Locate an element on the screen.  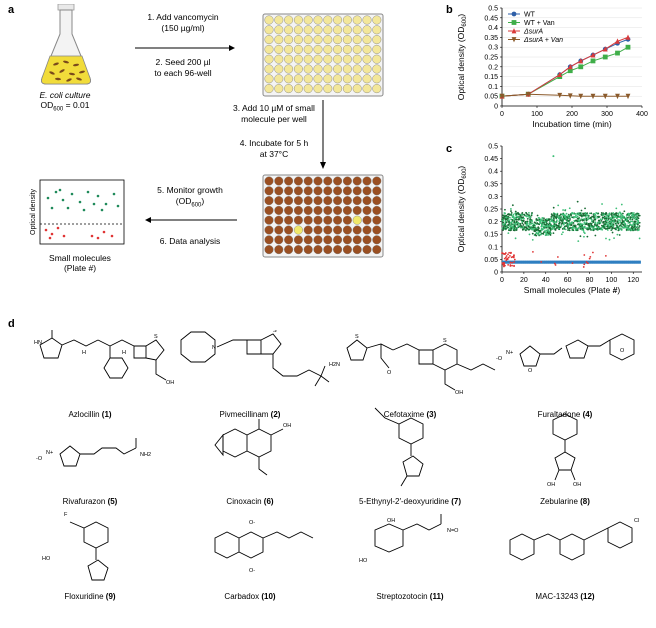
molecule-name: Azlocillin (1) is located at coordinates (90, 414).